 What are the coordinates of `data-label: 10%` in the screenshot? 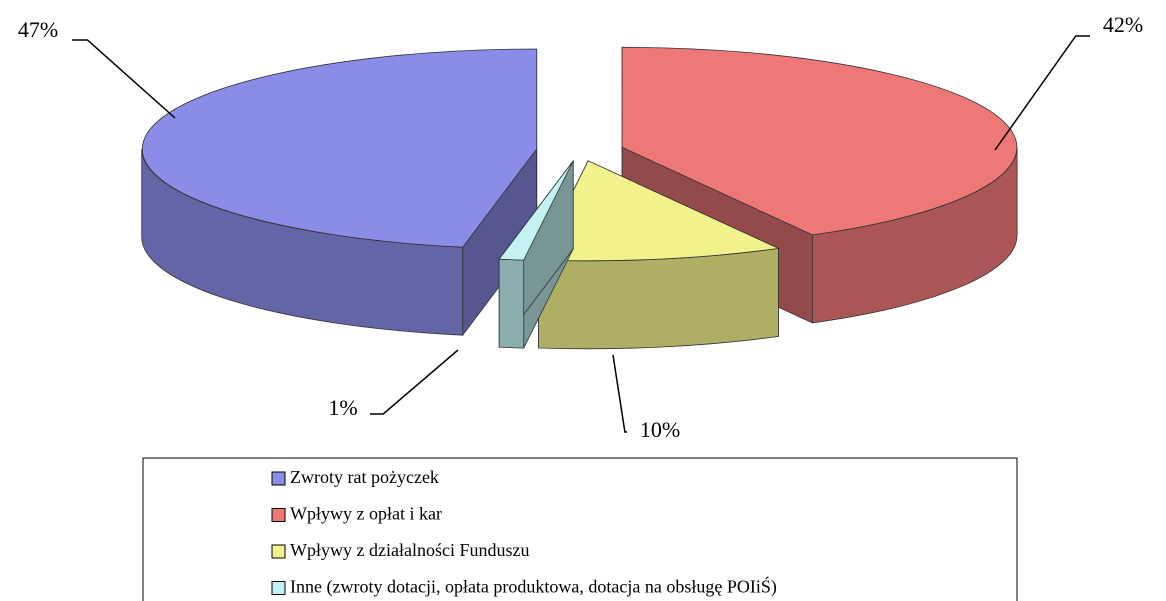 It's located at (660, 429).